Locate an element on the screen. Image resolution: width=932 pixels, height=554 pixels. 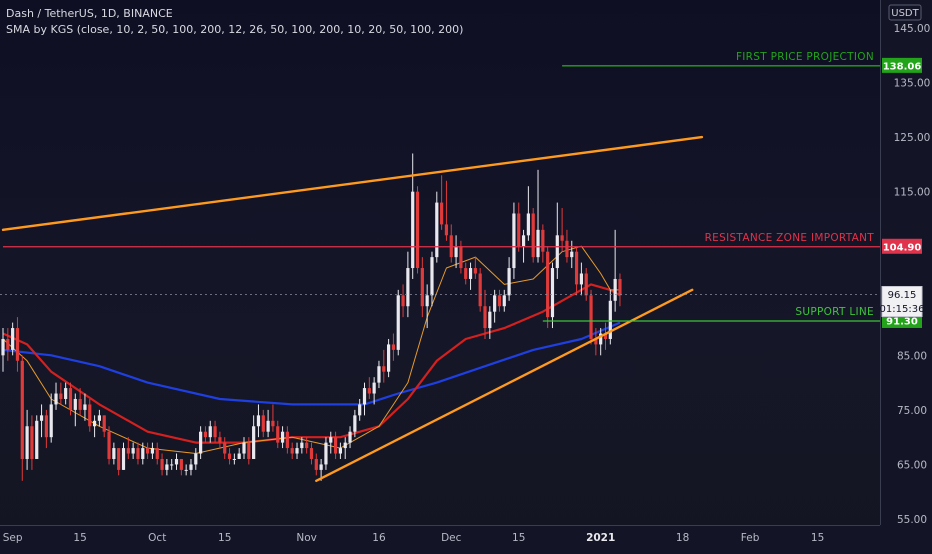
price-tag-projection is located at coordinates (902, 65).